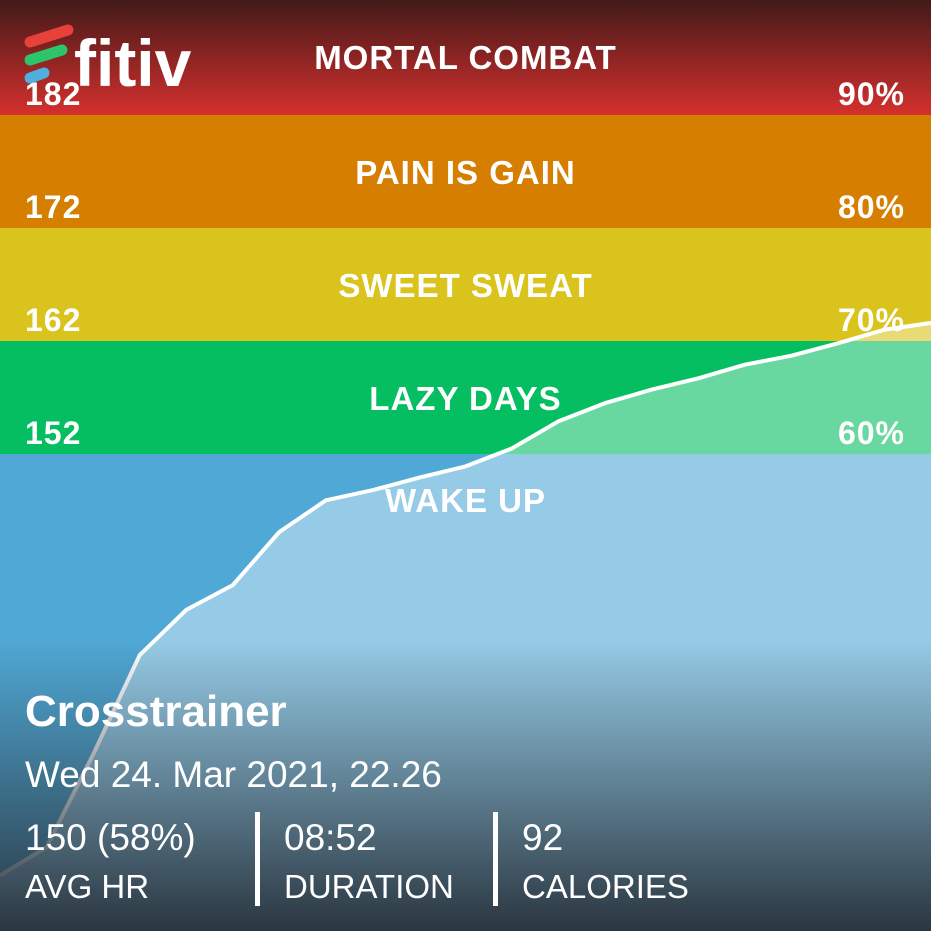 The width and height of the screenshot is (931, 931). Describe the element at coordinates (87, 886) in the screenshot. I see `stat-label: AVG HR` at that location.